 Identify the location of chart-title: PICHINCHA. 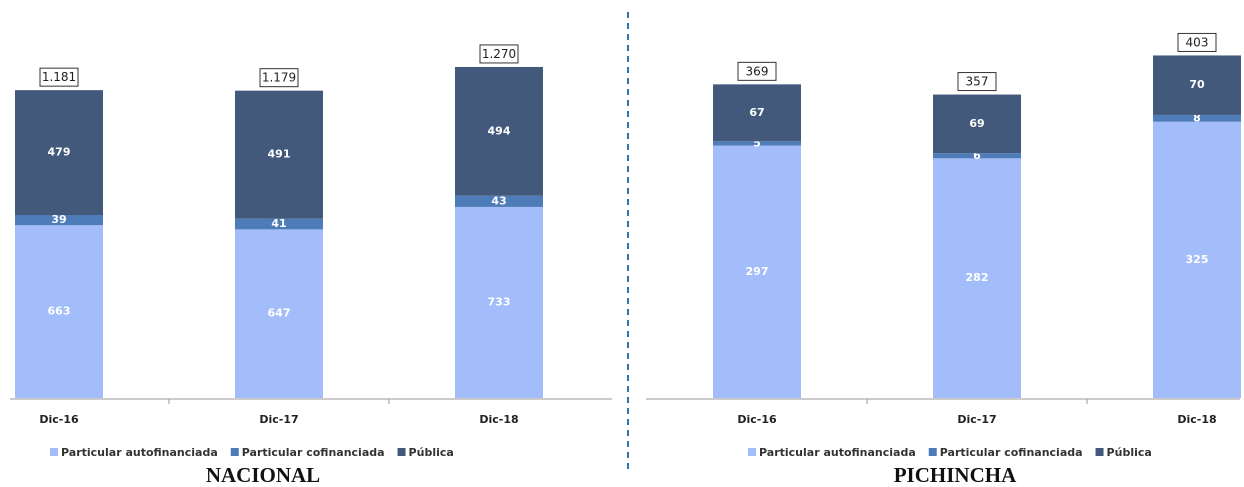
(955, 475).